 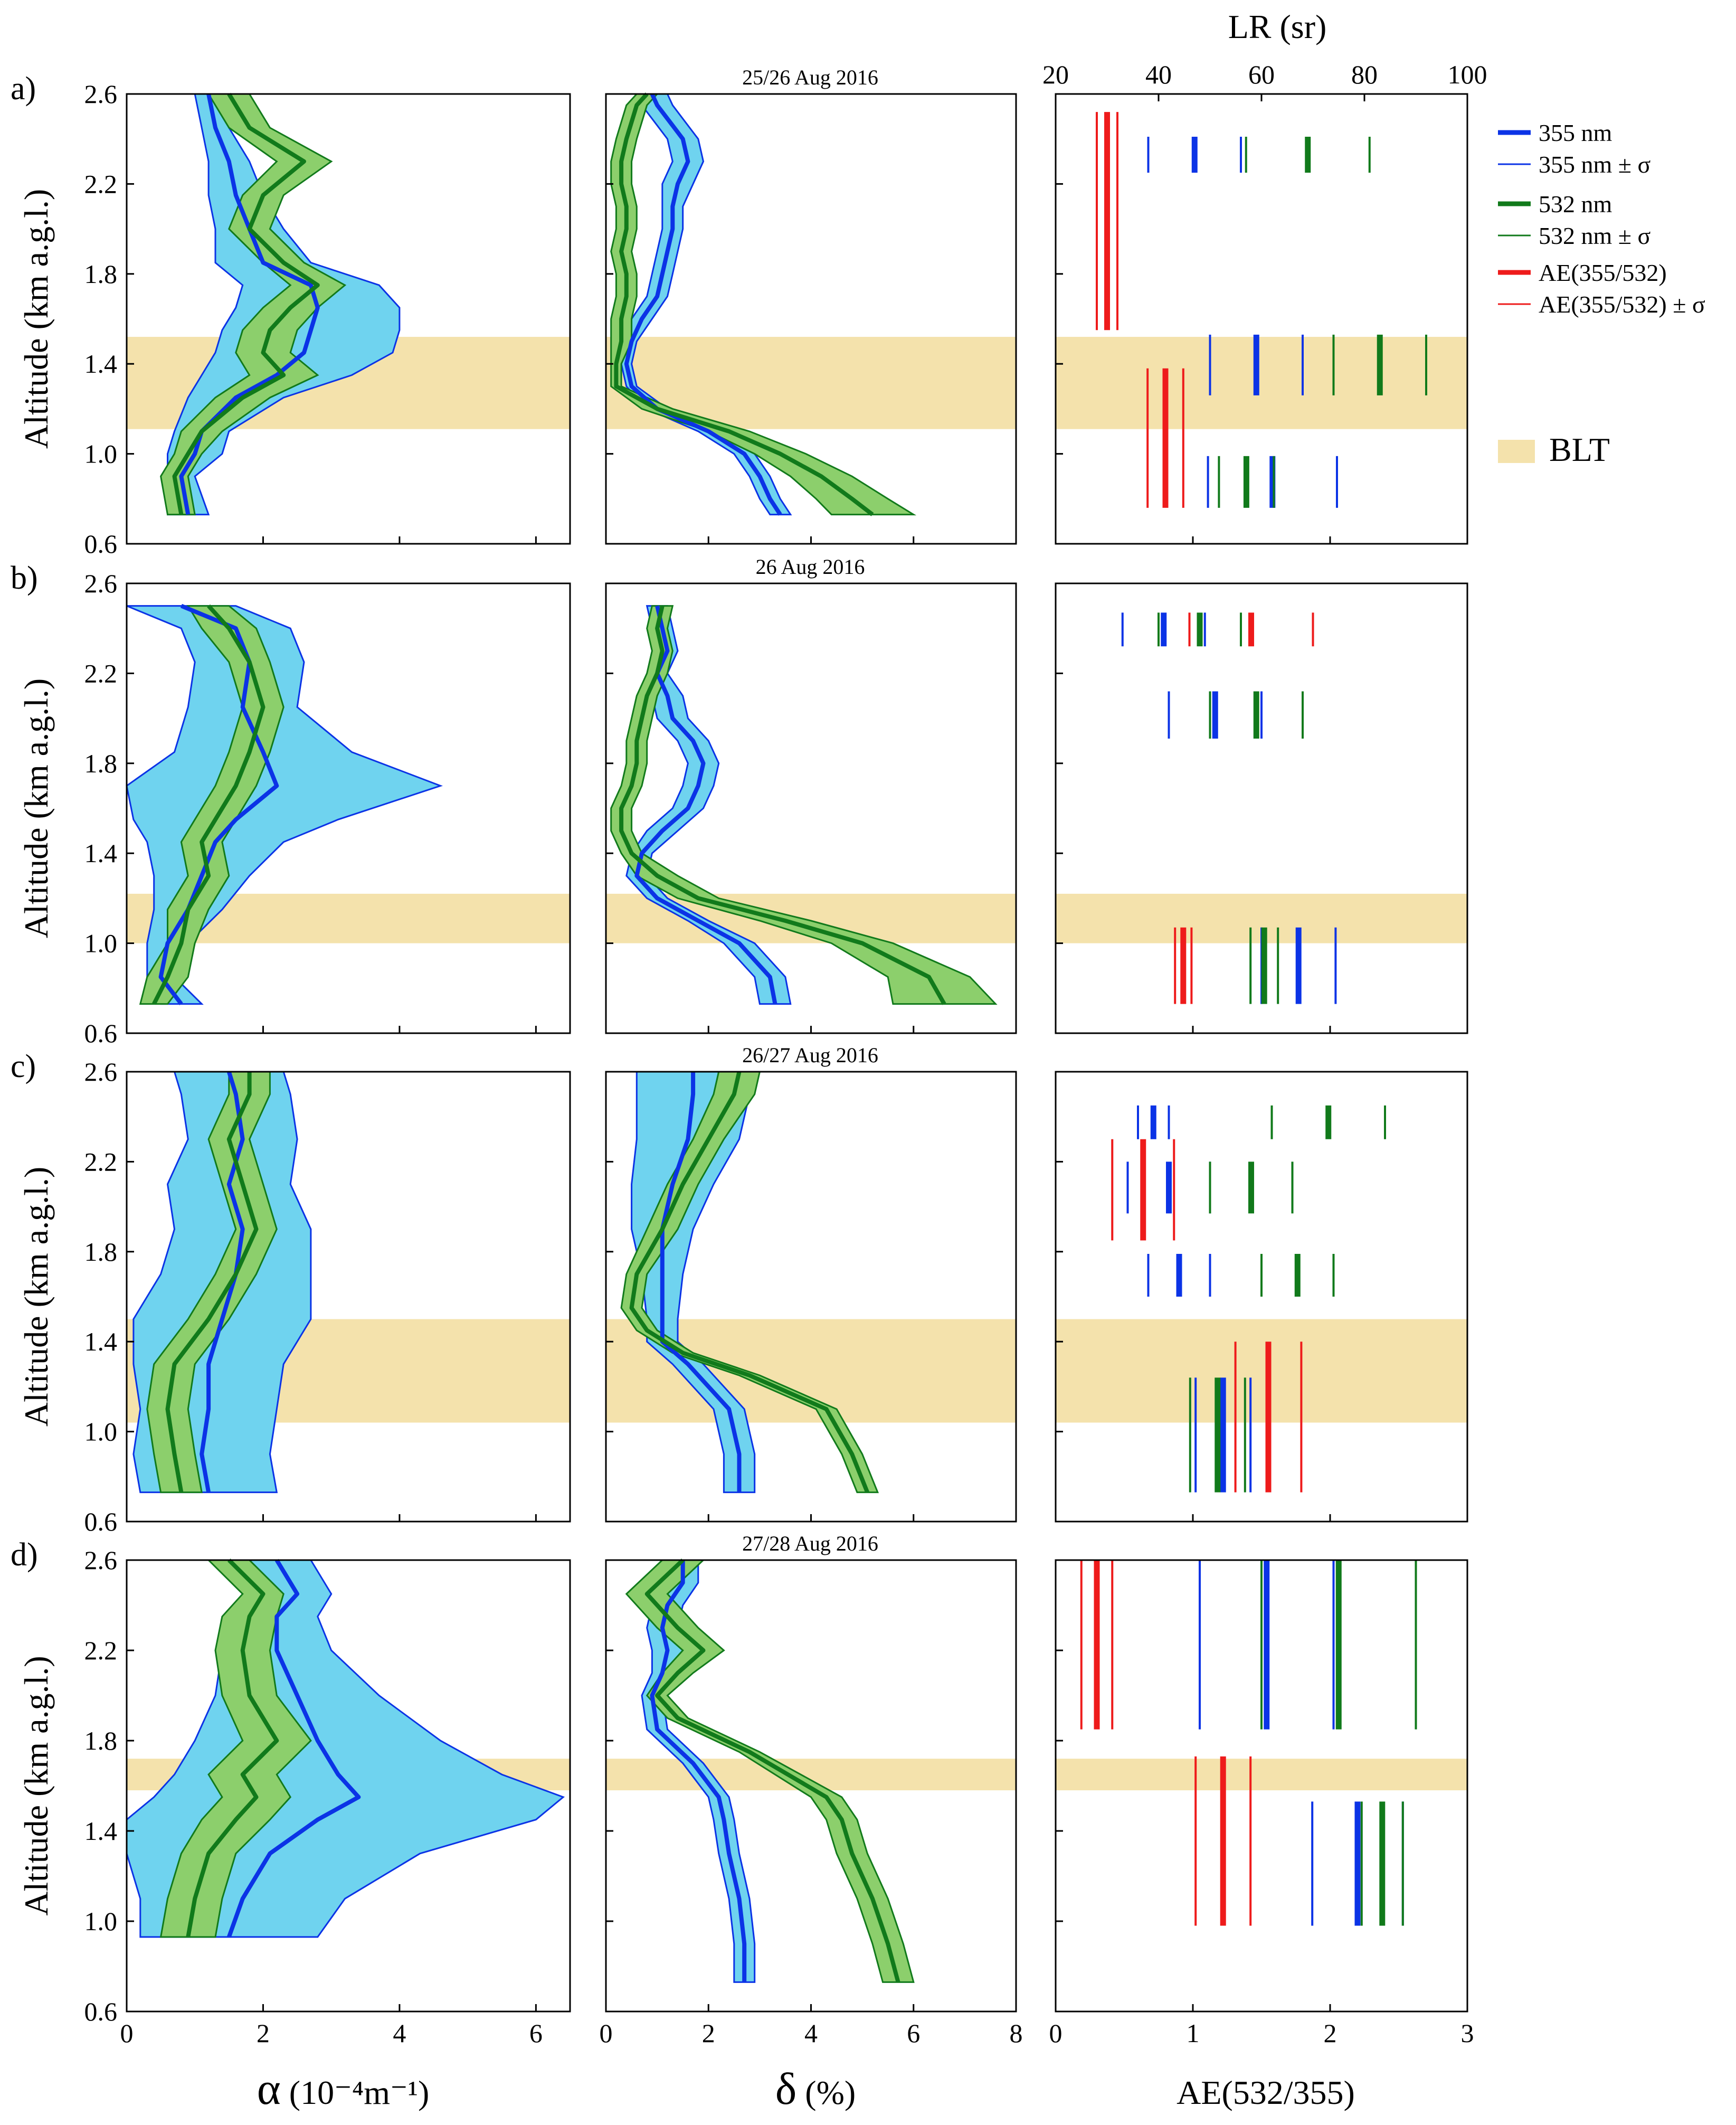 I want to click on lr-tick-label: 20, so click(x=1055, y=74).